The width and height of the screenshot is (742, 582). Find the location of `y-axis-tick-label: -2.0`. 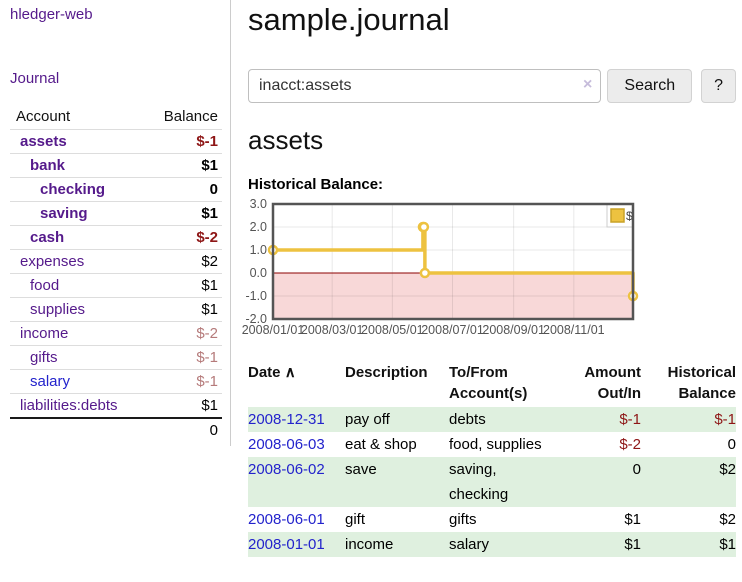

y-axis-tick-label: -2.0 is located at coordinates (256, 319).